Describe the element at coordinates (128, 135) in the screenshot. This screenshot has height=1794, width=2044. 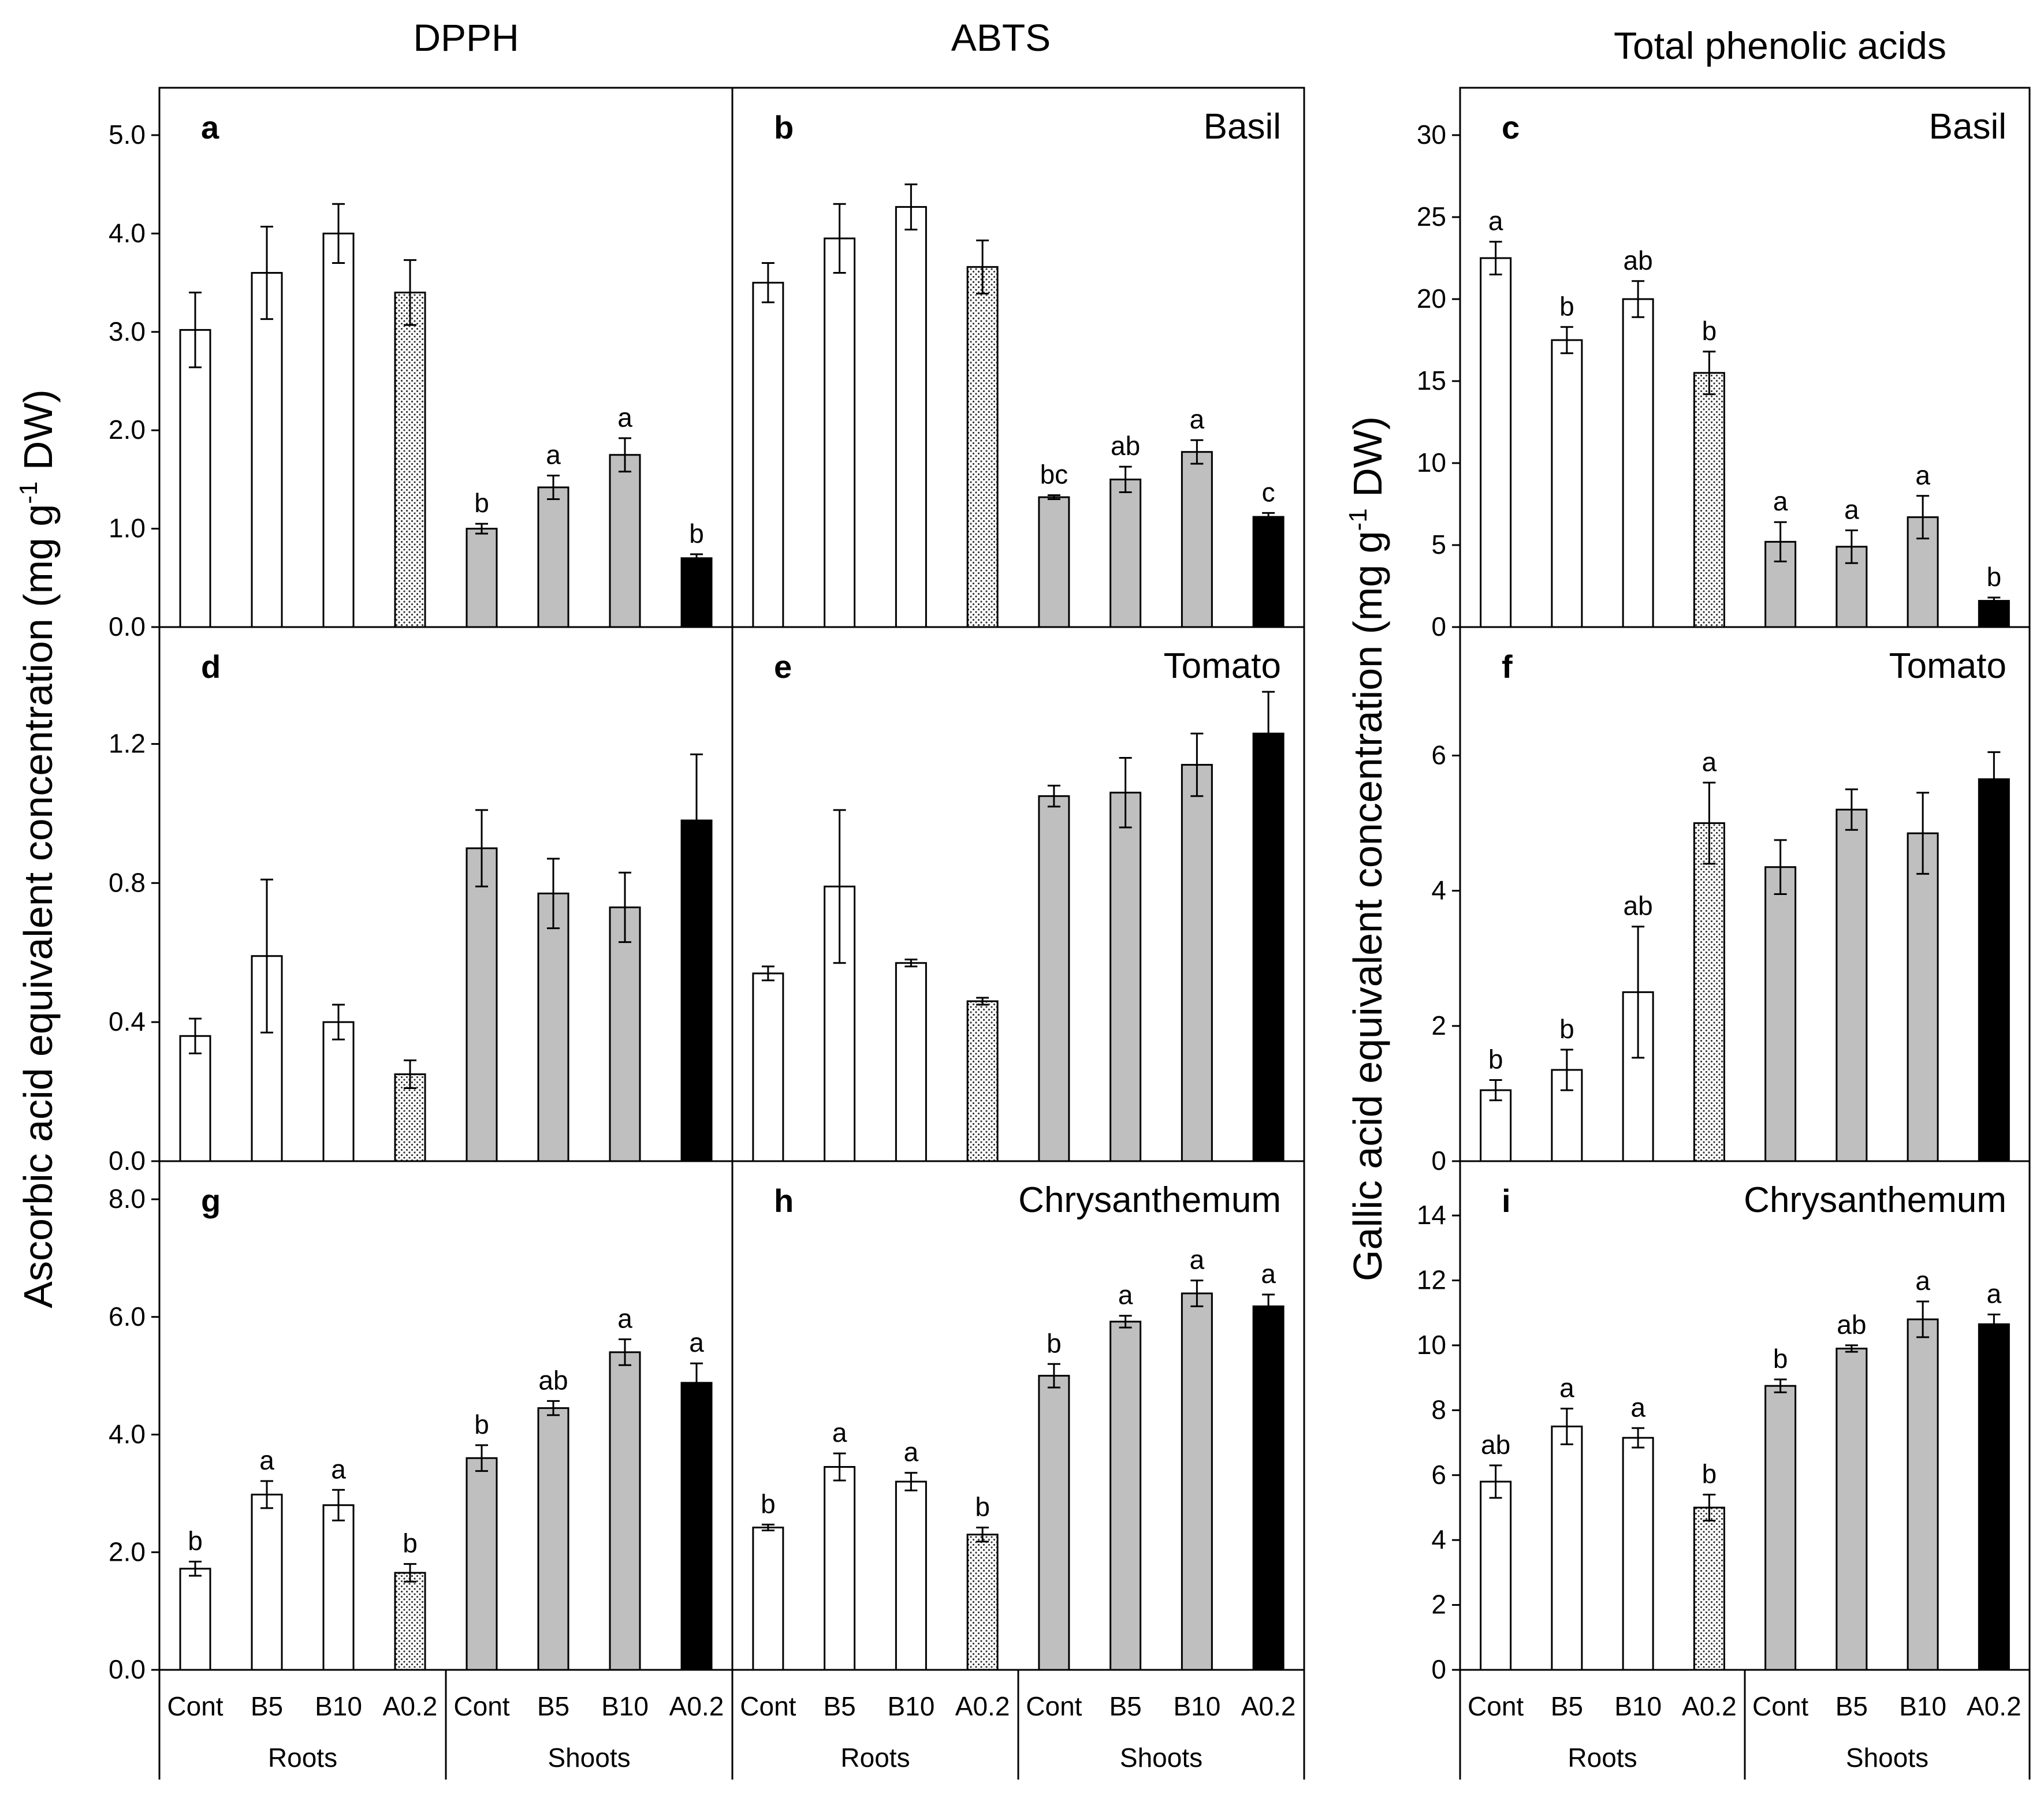
I see `panel-a-ytick-label-5: 5.0` at that location.